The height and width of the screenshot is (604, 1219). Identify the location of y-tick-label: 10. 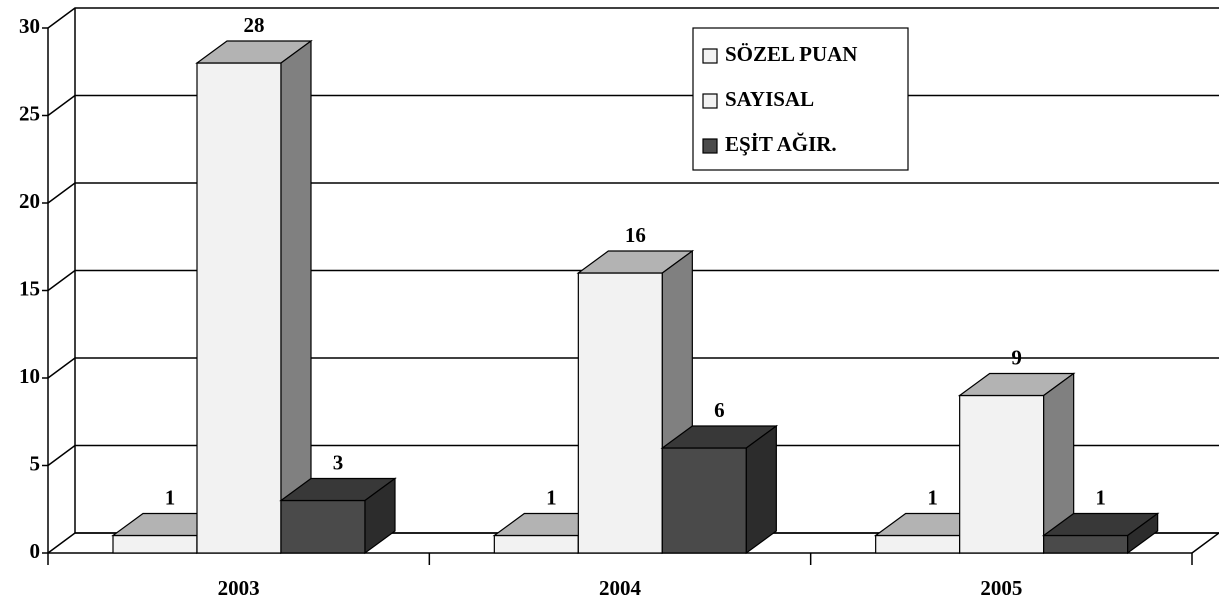
(29, 376).